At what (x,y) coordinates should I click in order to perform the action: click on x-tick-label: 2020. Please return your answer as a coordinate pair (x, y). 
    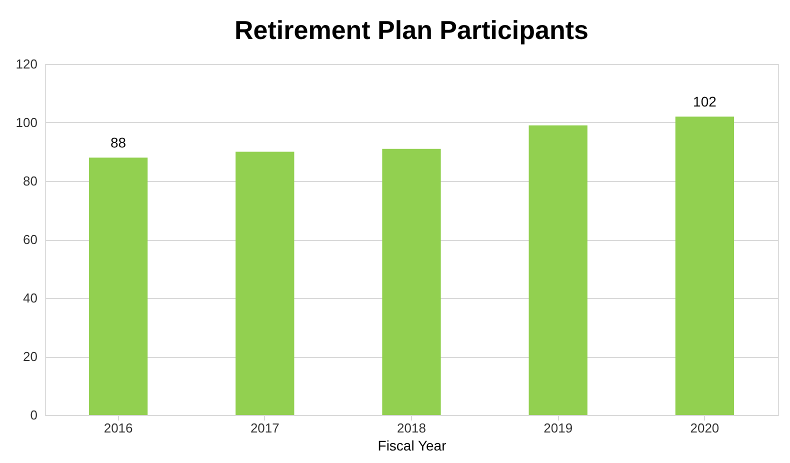
    Looking at the image, I should click on (705, 428).